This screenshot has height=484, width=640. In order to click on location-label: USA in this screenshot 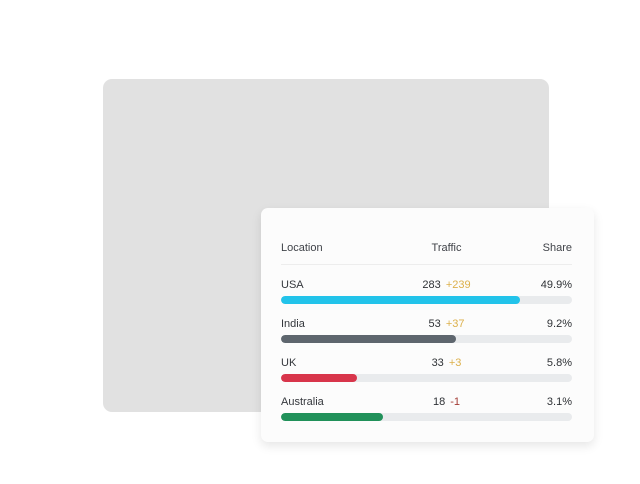, I will do `click(292, 285)`.